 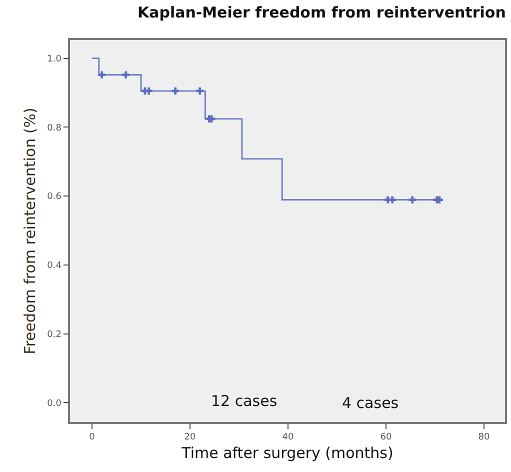 What do you see at coordinates (54, 403) in the screenshot?
I see `y-tick-label: 0.0` at bounding box center [54, 403].